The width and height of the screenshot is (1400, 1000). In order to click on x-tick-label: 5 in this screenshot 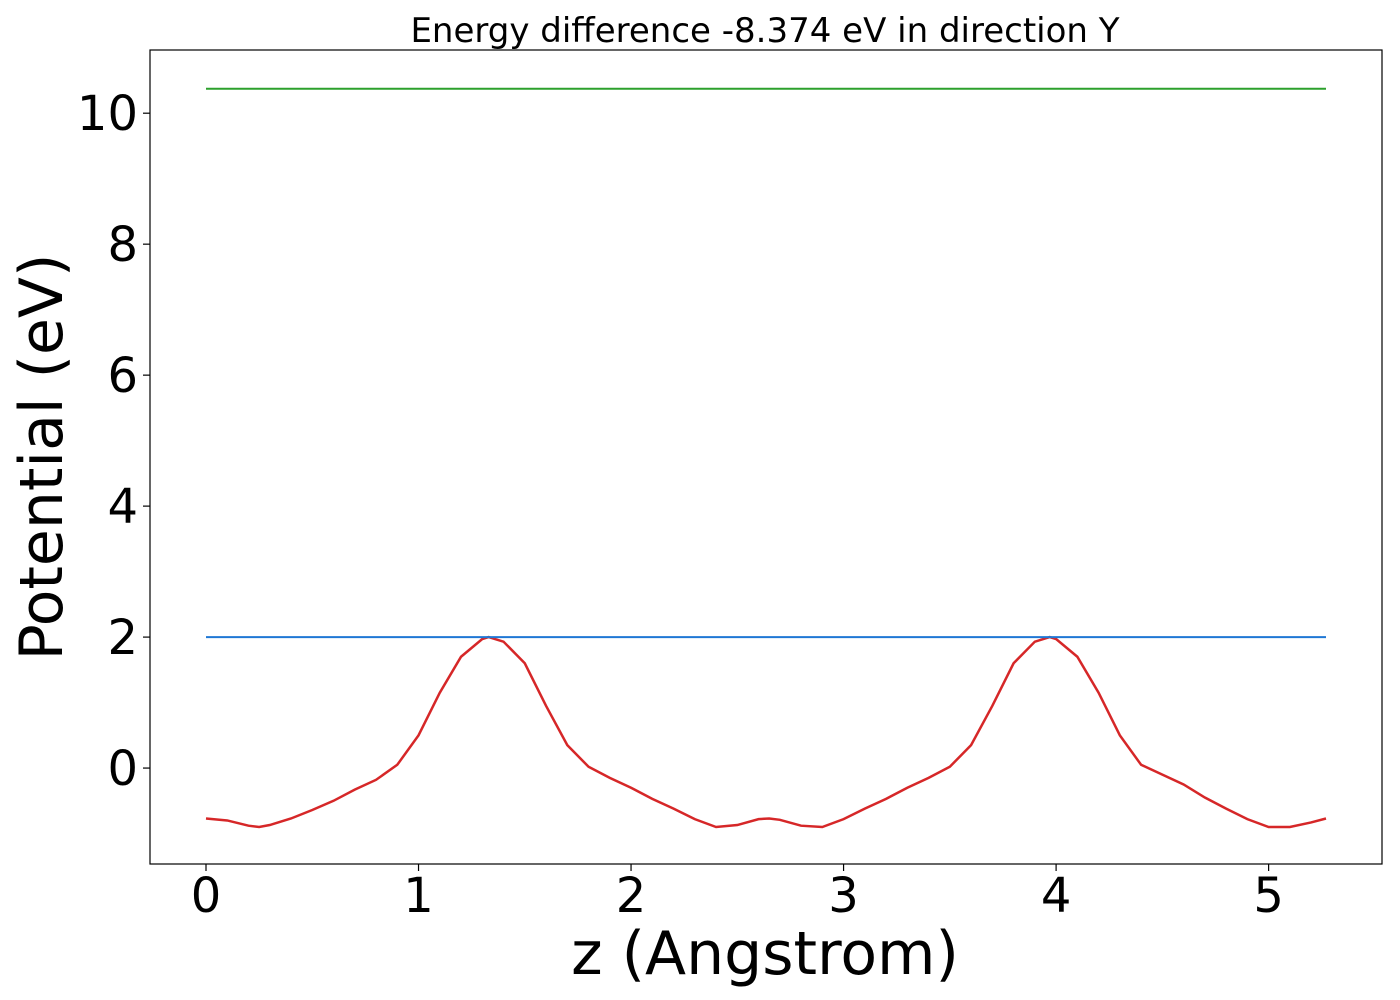, I will do `click(1268, 896)`.